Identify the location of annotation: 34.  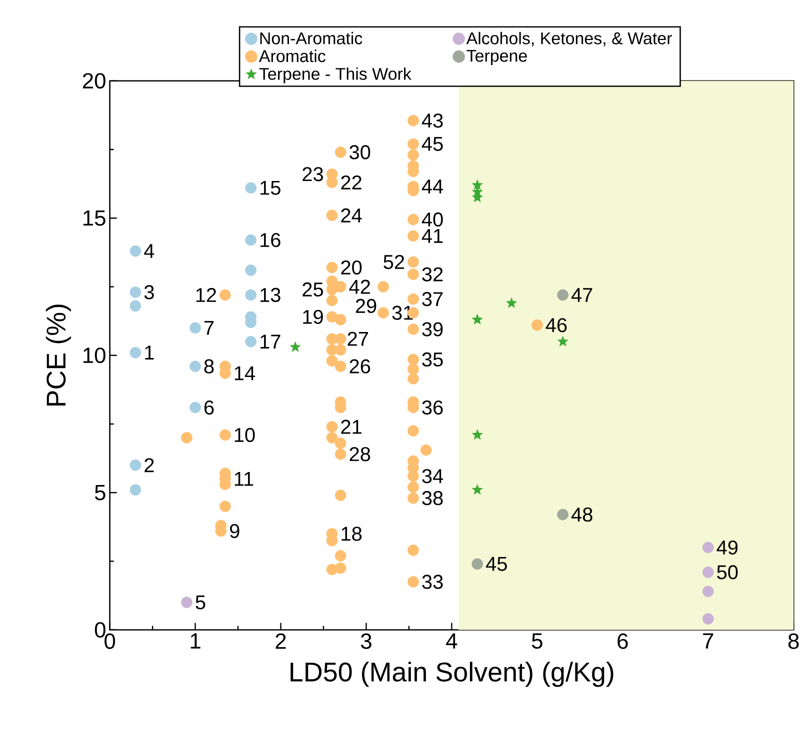
(433, 476).